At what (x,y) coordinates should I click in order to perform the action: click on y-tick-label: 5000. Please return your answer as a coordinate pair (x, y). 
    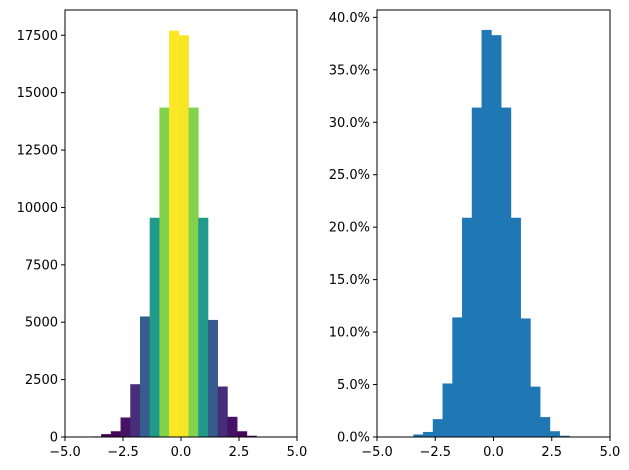
    Looking at the image, I should click on (41, 323).